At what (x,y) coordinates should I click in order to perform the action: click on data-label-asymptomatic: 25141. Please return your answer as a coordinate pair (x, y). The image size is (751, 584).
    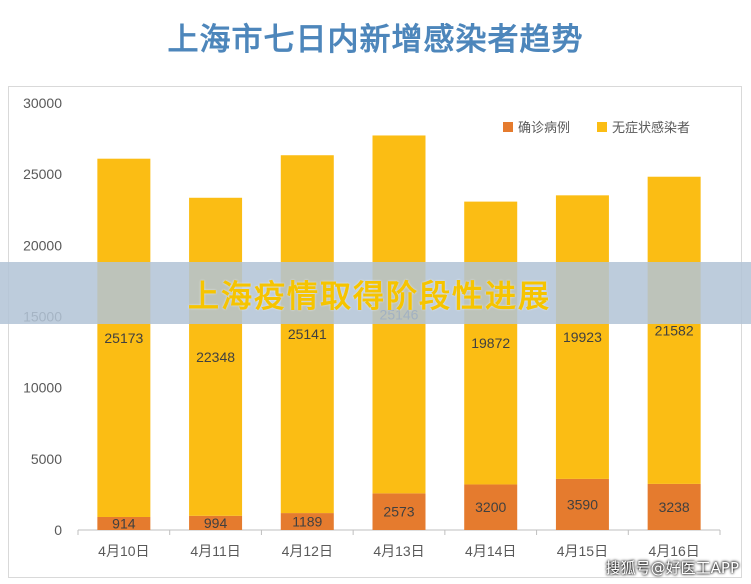
    Looking at the image, I should click on (307, 334).